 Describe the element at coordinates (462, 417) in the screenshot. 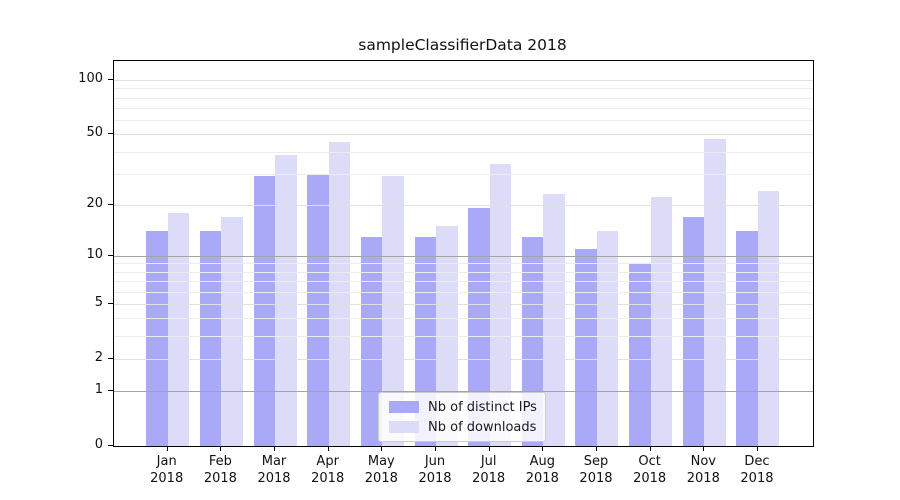

I see `legend: Nb of distinct IPs Nb of downloads` at that location.